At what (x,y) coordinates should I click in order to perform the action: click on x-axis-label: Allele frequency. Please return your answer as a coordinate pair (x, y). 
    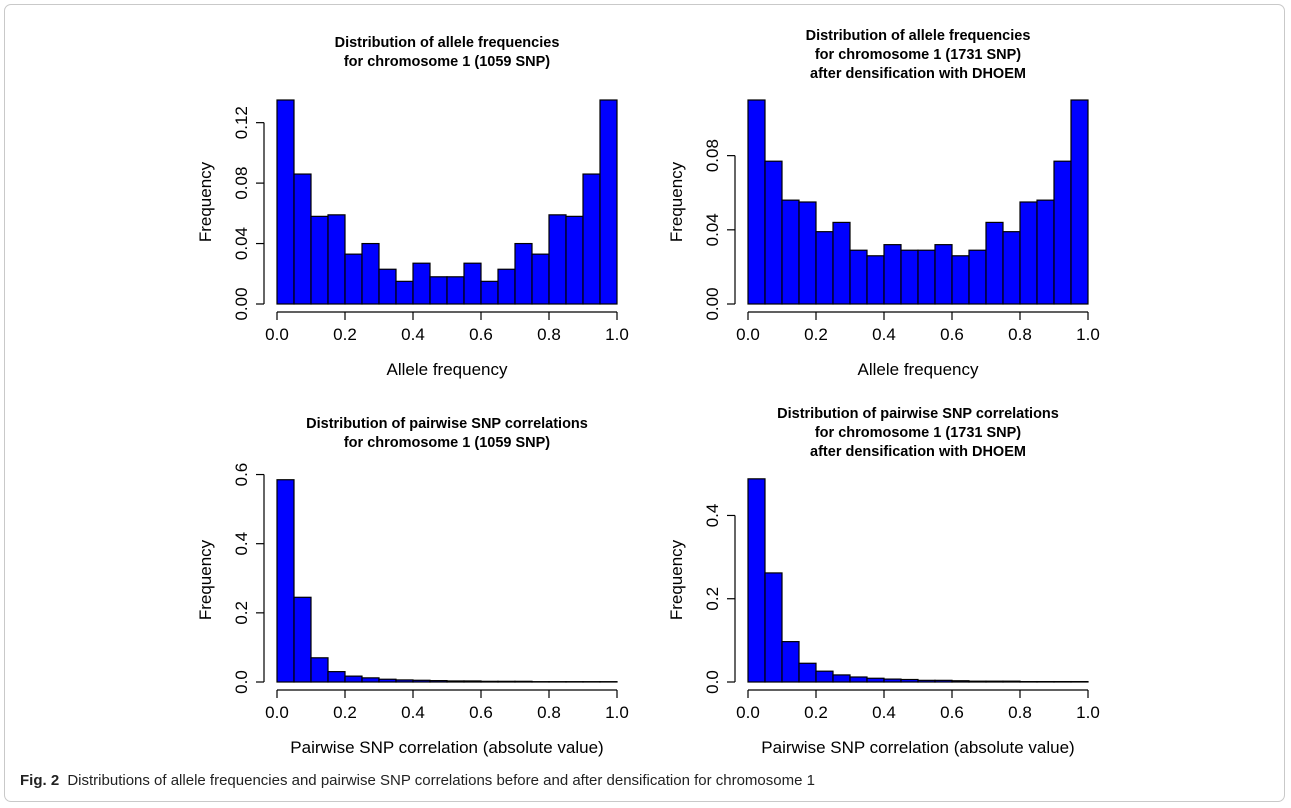
    Looking at the image, I should click on (918, 369).